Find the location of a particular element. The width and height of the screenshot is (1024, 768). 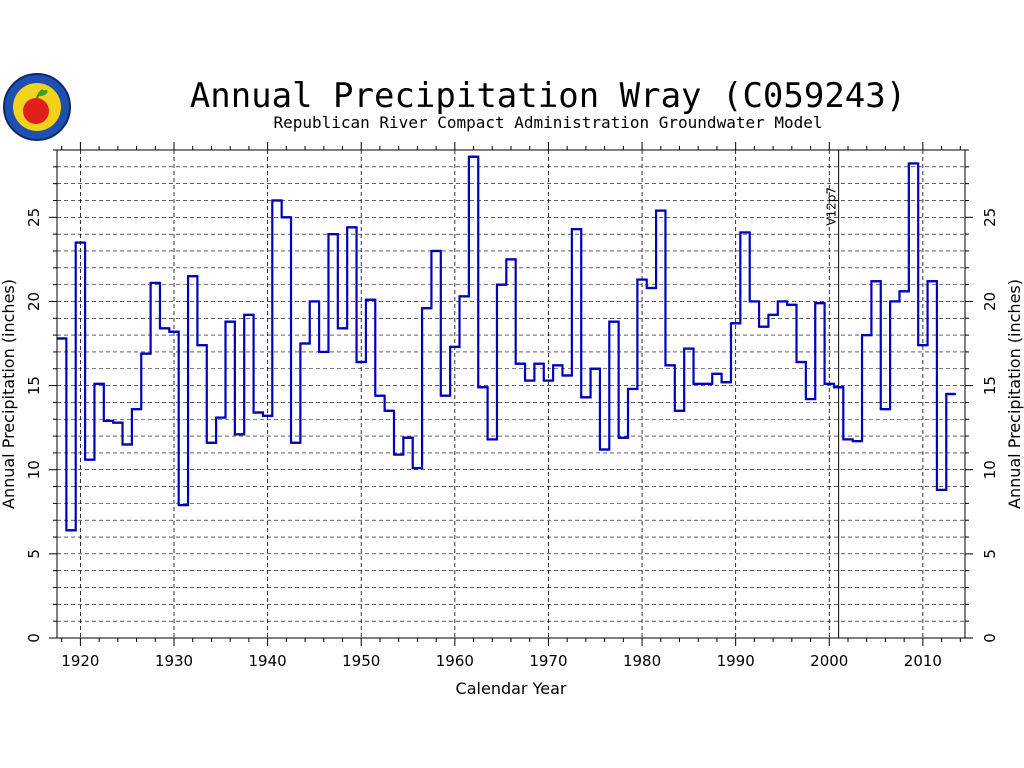

y-tick-label-left: 20 is located at coordinates (34, 301).